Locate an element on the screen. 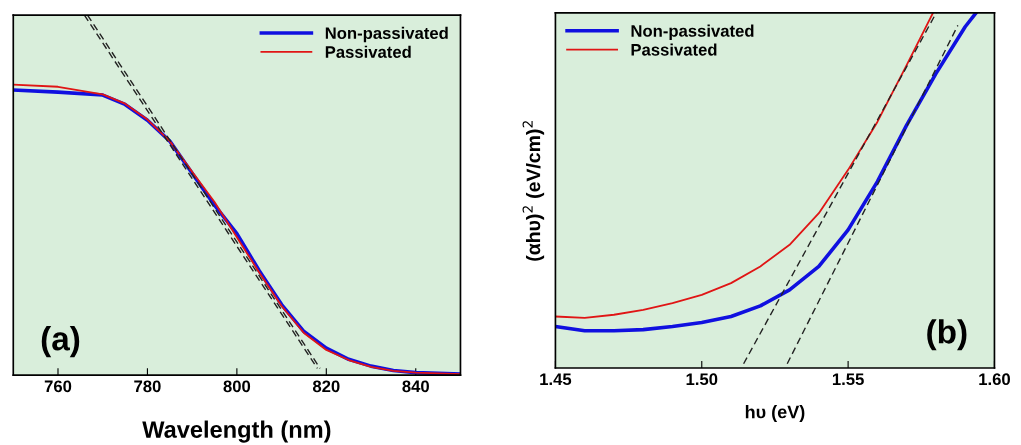 The width and height of the screenshot is (1021, 445). x-tick-label: 760 is located at coordinates (58, 386).